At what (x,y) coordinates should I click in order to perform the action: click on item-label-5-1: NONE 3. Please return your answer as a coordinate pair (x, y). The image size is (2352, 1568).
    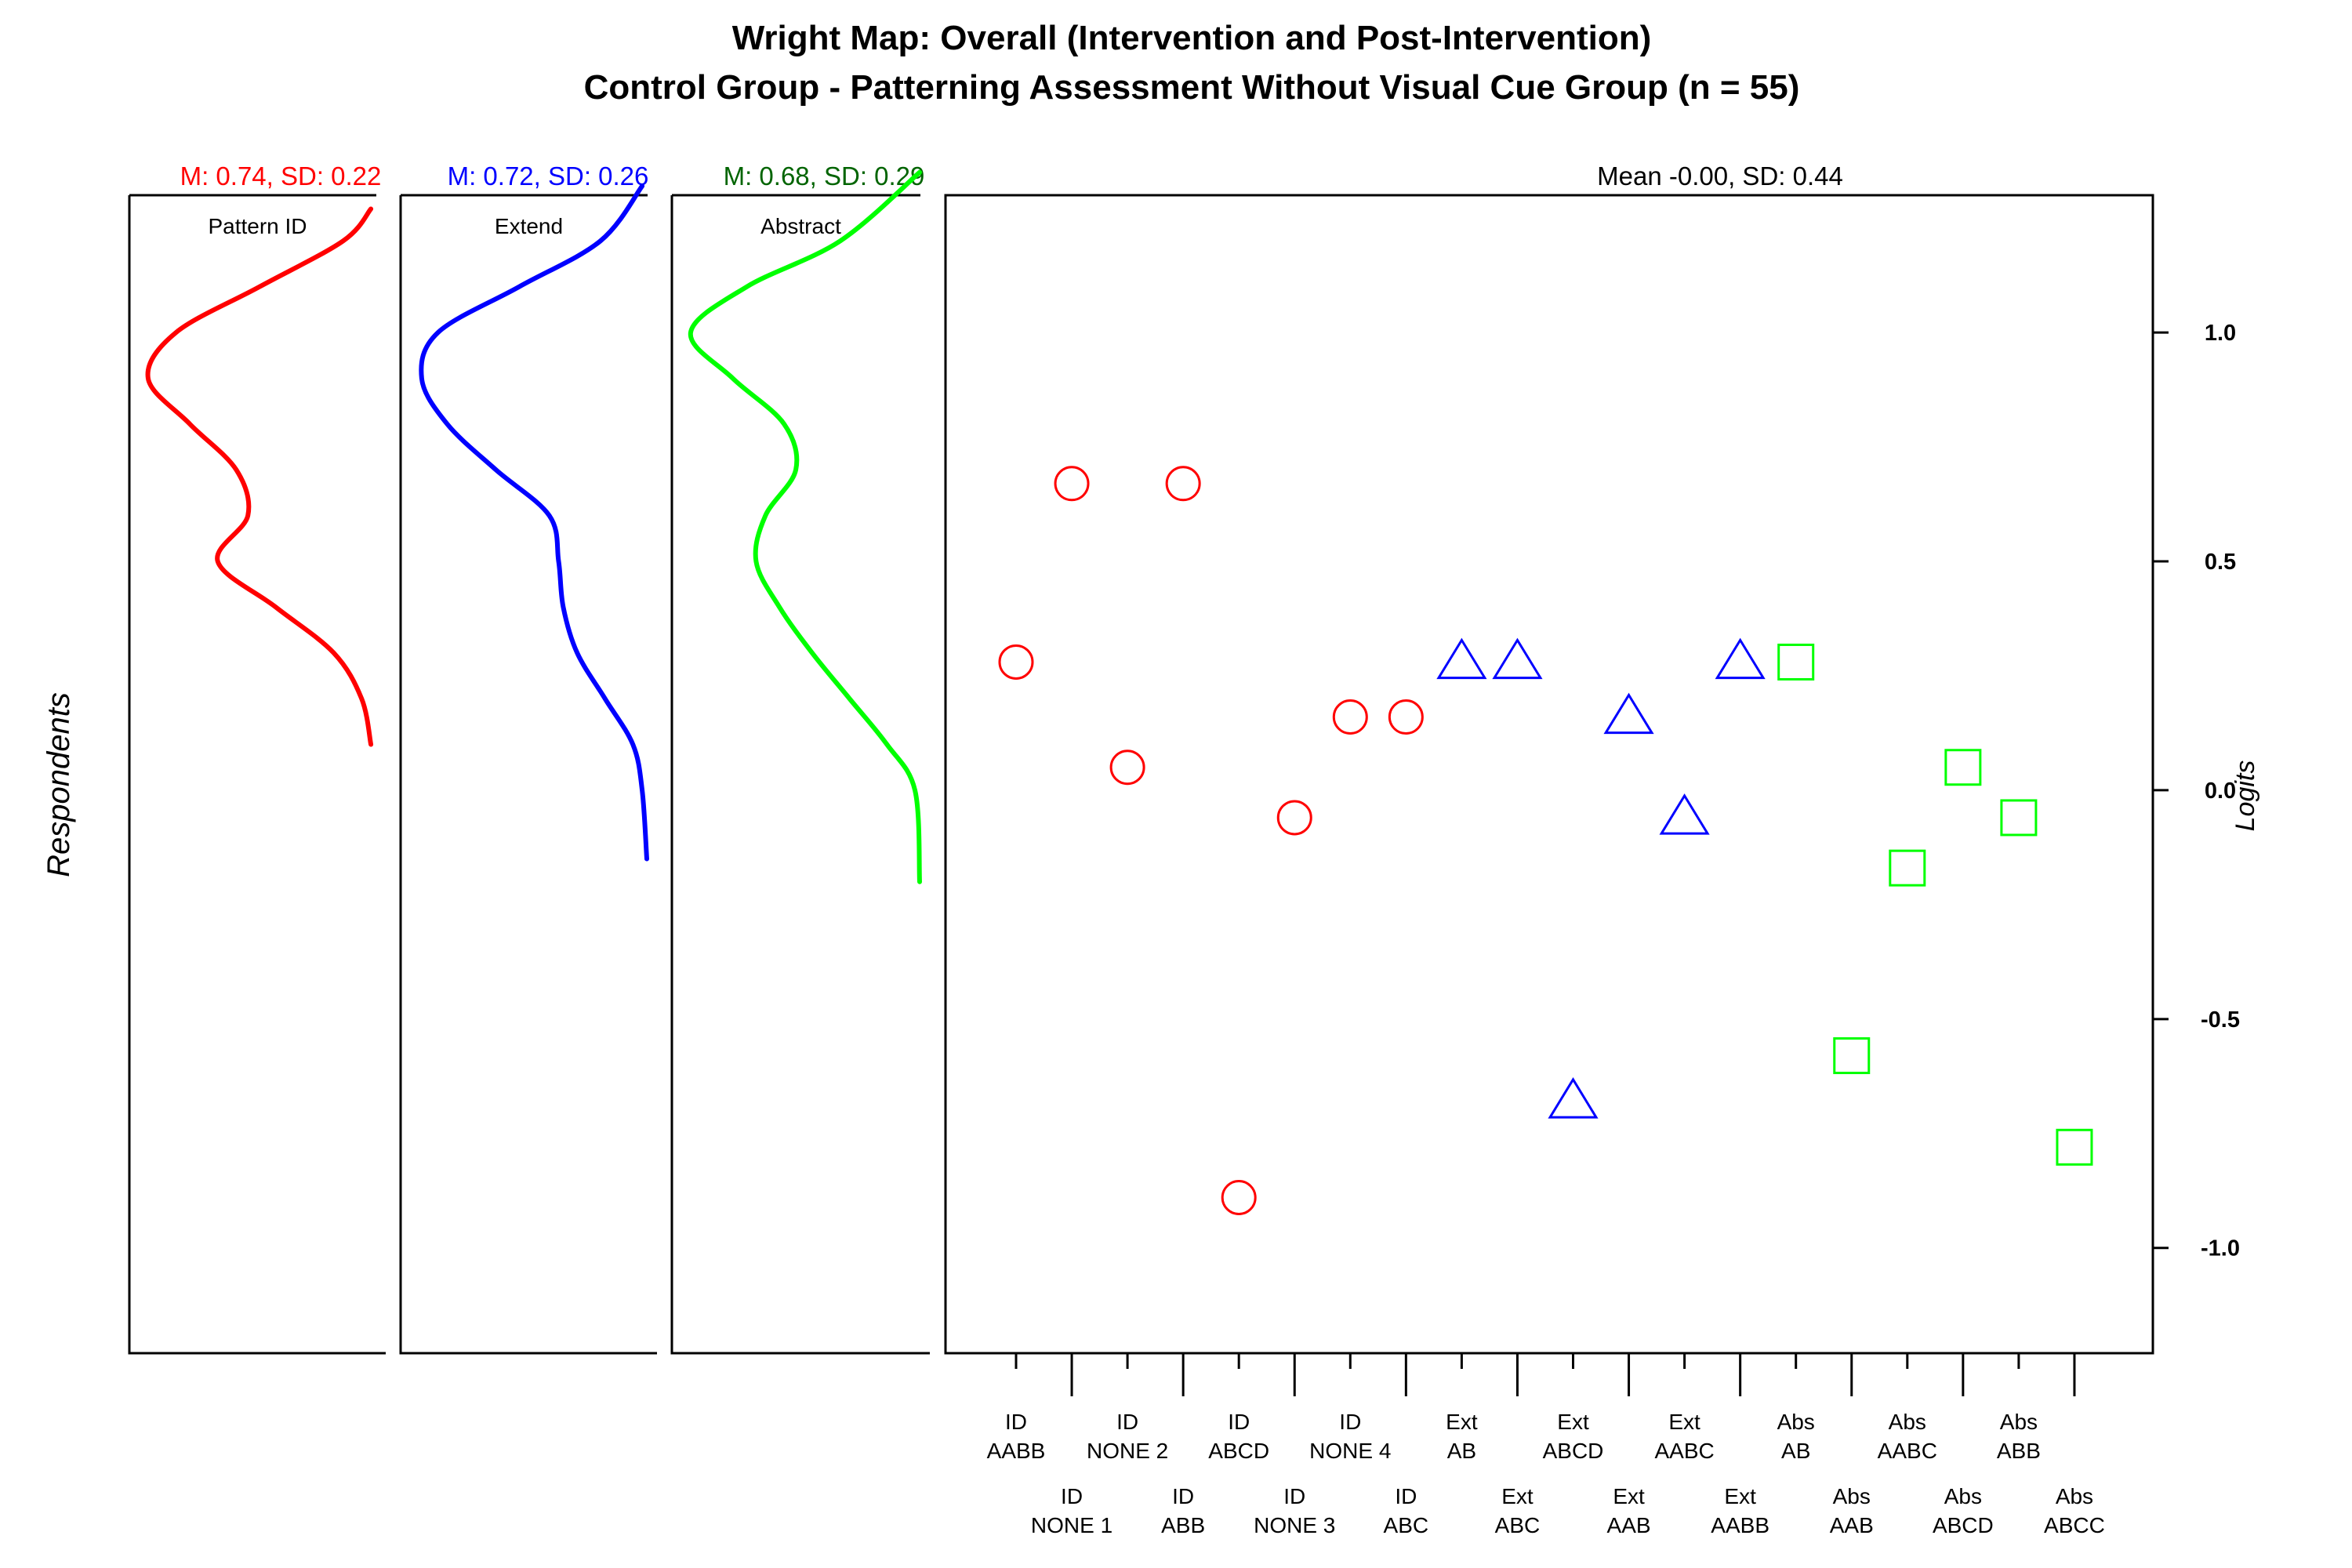
    Looking at the image, I should click on (1294, 1525).